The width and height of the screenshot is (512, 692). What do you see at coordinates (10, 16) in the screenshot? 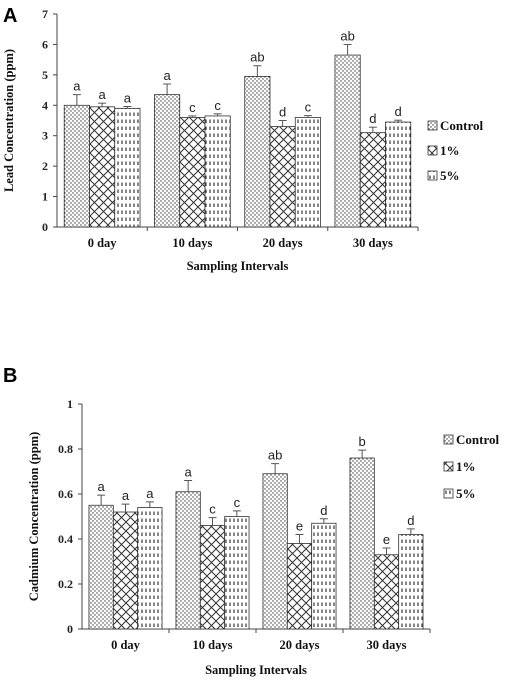
I see `panel-letter: A` at bounding box center [10, 16].